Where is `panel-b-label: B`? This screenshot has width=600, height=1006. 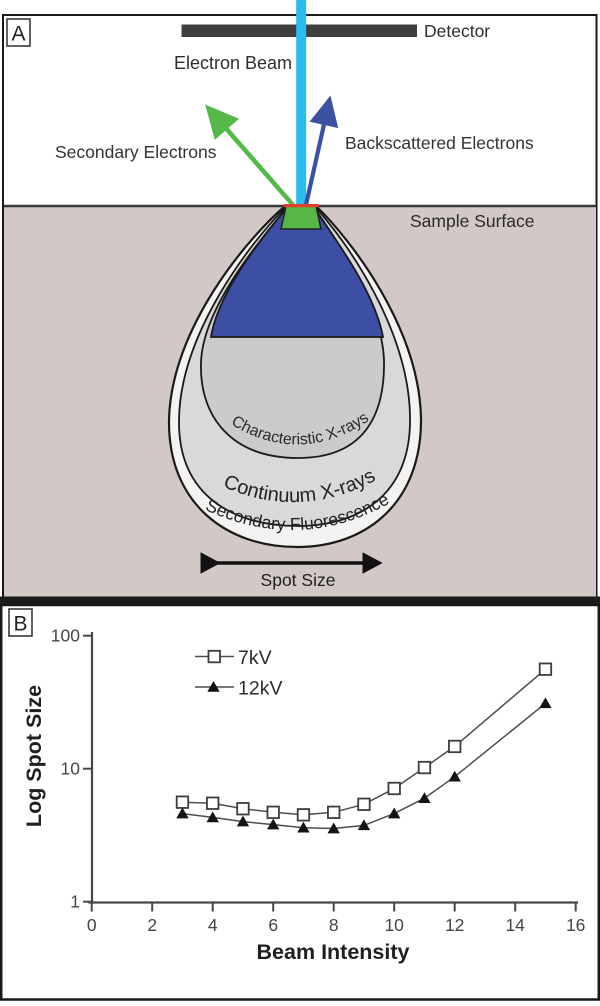
panel-b-label: B is located at coordinates (20, 624).